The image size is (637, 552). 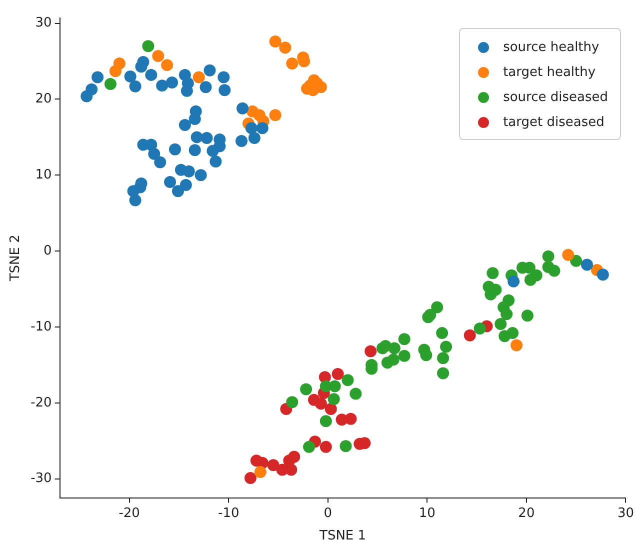 What do you see at coordinates (129, 513) in the screenshot?
I see `x-tick-label: -20` at bounding box center [129, 513].